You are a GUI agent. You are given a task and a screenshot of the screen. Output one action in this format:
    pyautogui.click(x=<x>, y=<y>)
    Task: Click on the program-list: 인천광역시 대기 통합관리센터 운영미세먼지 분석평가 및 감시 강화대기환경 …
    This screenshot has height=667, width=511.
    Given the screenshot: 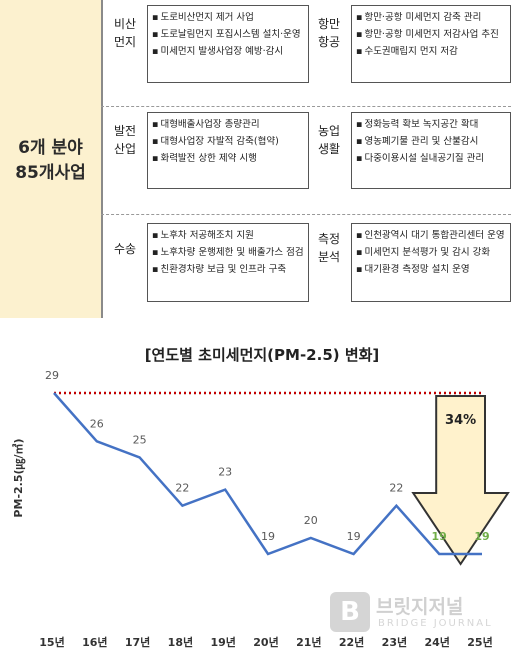 What is the action you would take?
    pyautogui.click(x=431, y=262)
    